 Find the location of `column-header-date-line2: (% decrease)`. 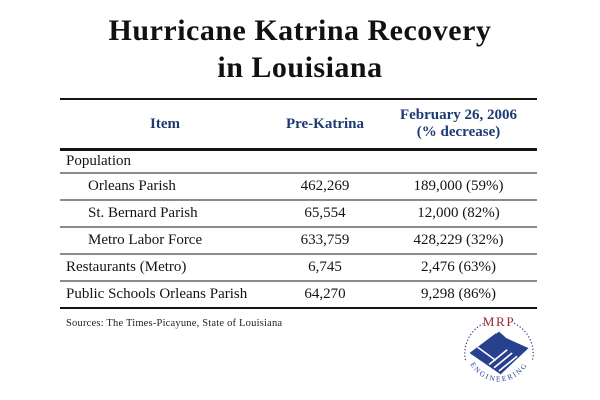

column-header-date-line2: (% decrease) is located at coordinates (458, 132).